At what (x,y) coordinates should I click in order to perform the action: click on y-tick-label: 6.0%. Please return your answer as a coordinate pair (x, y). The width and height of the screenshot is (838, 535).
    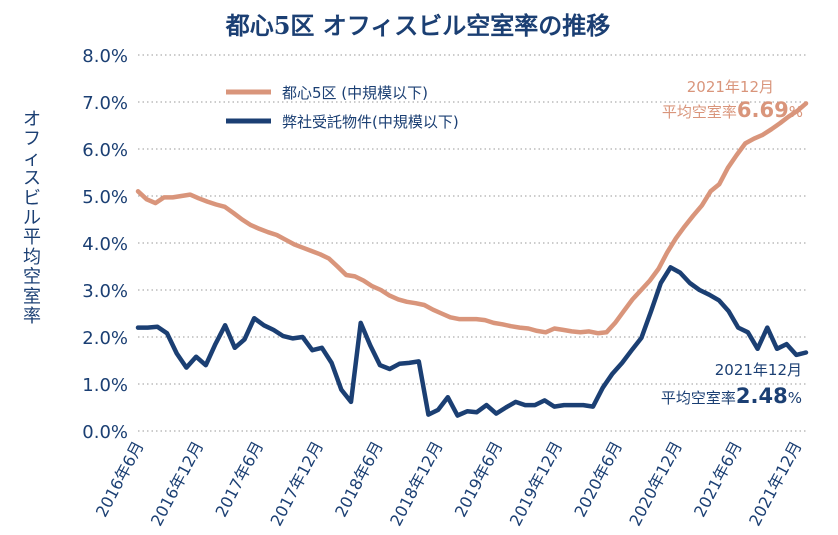
    Looking at the image, I should click on (105, 150).